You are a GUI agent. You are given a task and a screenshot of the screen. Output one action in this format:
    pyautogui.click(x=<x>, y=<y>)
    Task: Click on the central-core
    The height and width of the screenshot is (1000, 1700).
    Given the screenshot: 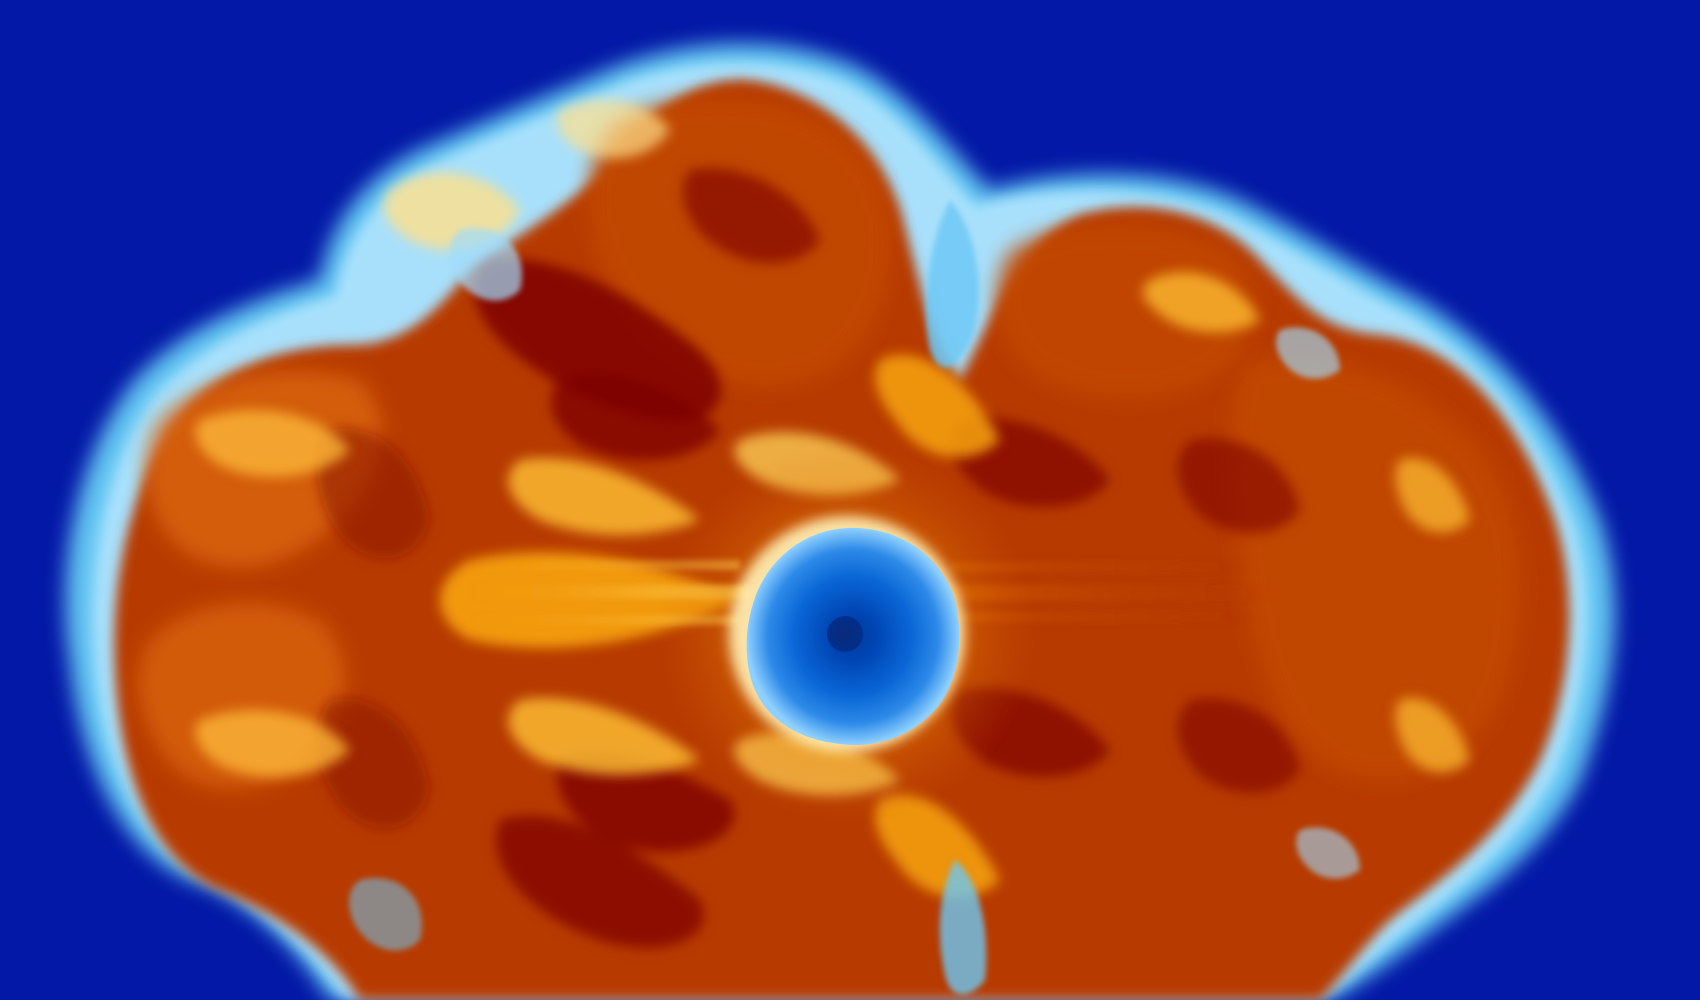 What is the action you would take?
    pyautogui.click(x=853, y=636)
    